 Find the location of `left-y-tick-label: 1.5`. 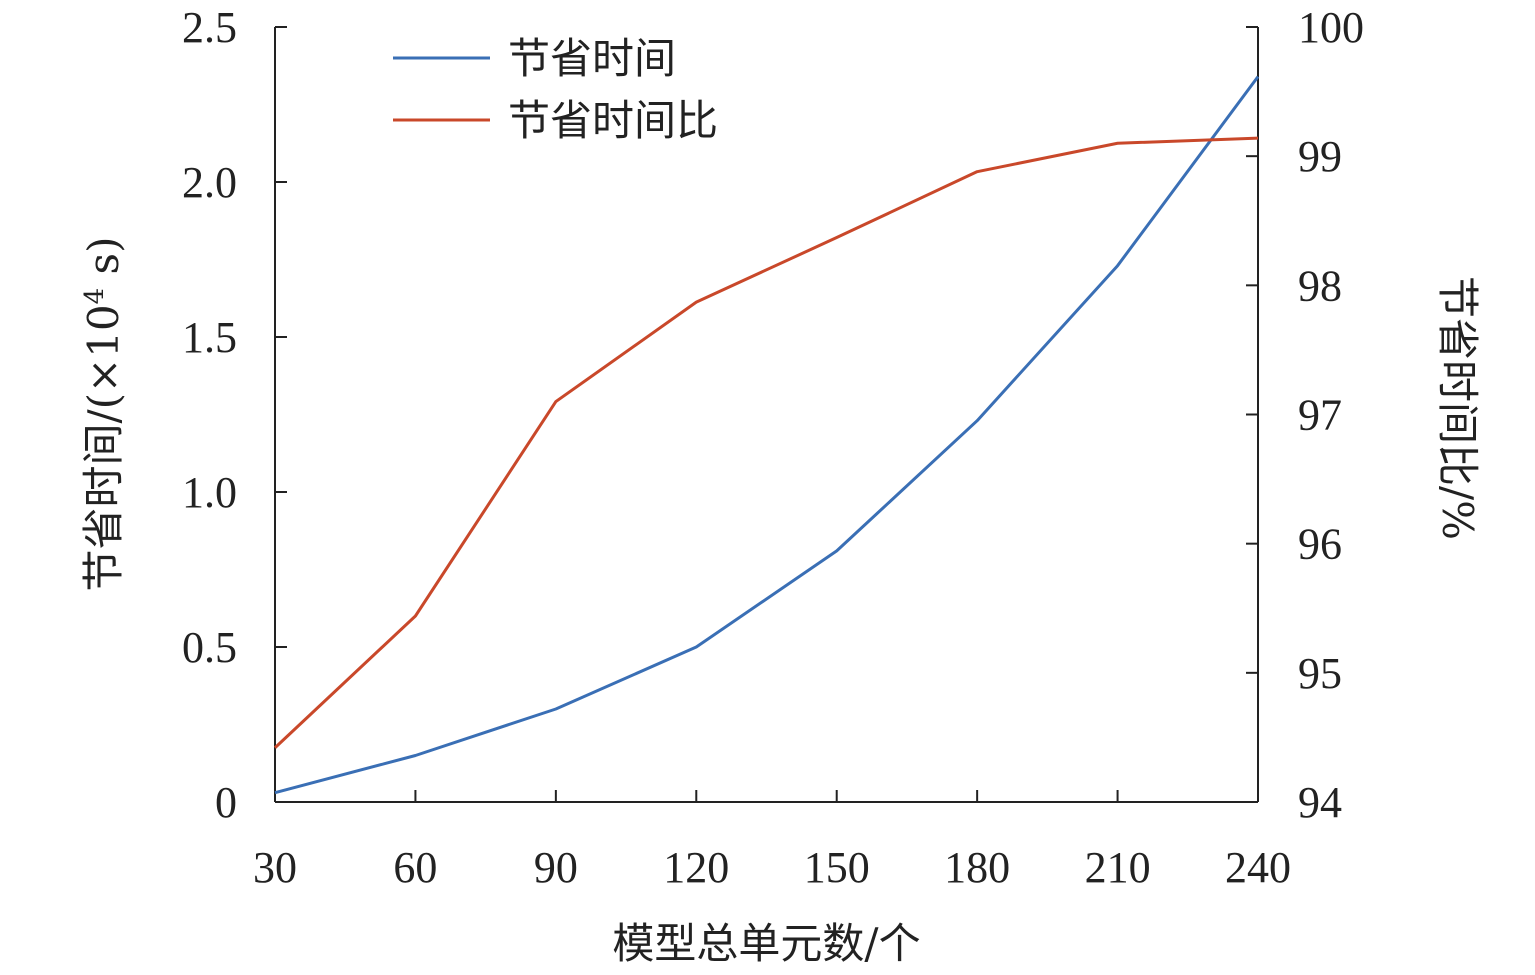

left-y-tick-label: 1.5 is located at coordinates (209, 337).